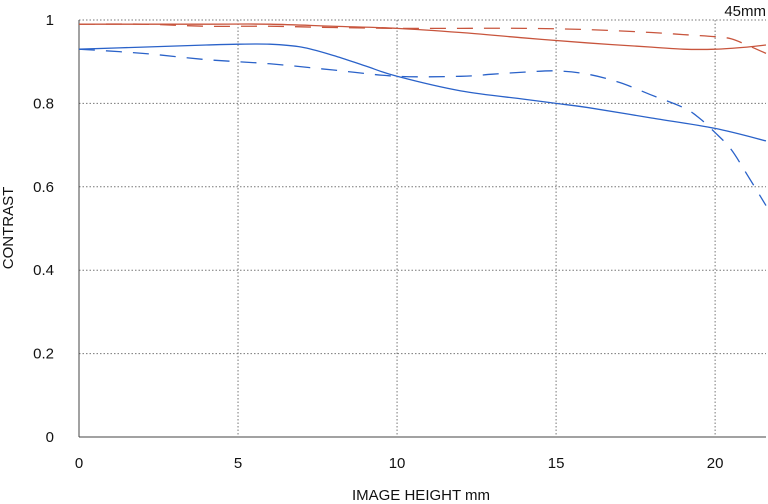 The image size is (768, 504). I want to click on y-tick-label: 0.4, so click(43, 270).